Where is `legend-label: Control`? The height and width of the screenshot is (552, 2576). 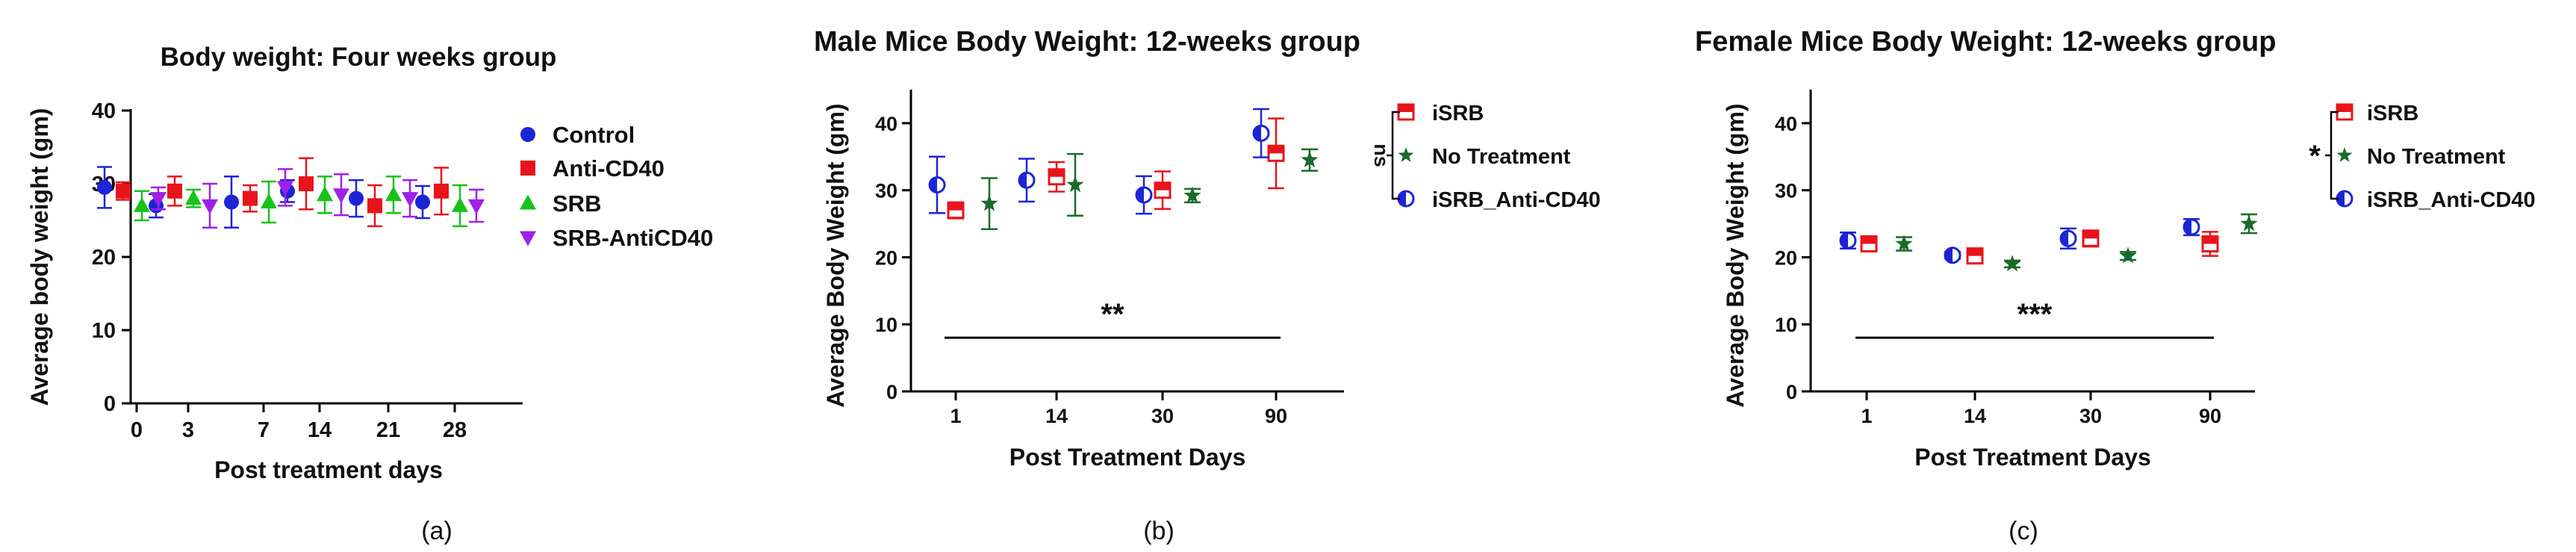
legend-label: Control is located at coordinates (594, 135).